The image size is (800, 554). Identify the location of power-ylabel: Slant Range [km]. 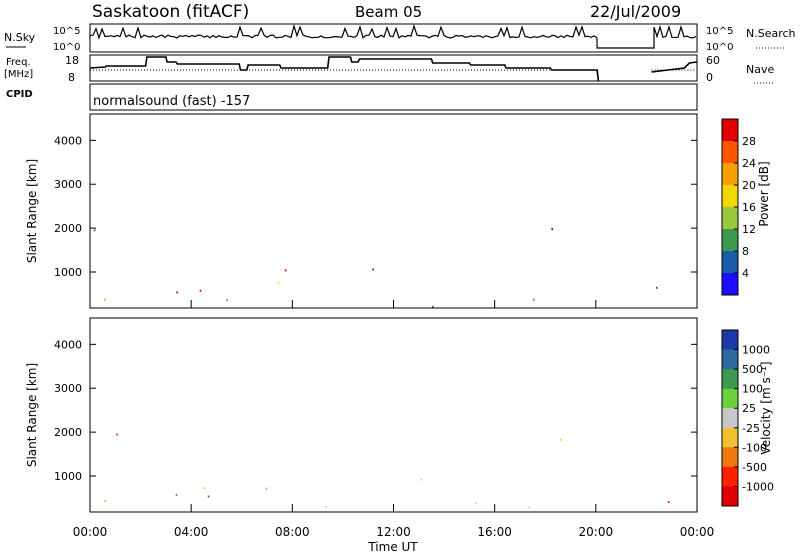
(32, 211).